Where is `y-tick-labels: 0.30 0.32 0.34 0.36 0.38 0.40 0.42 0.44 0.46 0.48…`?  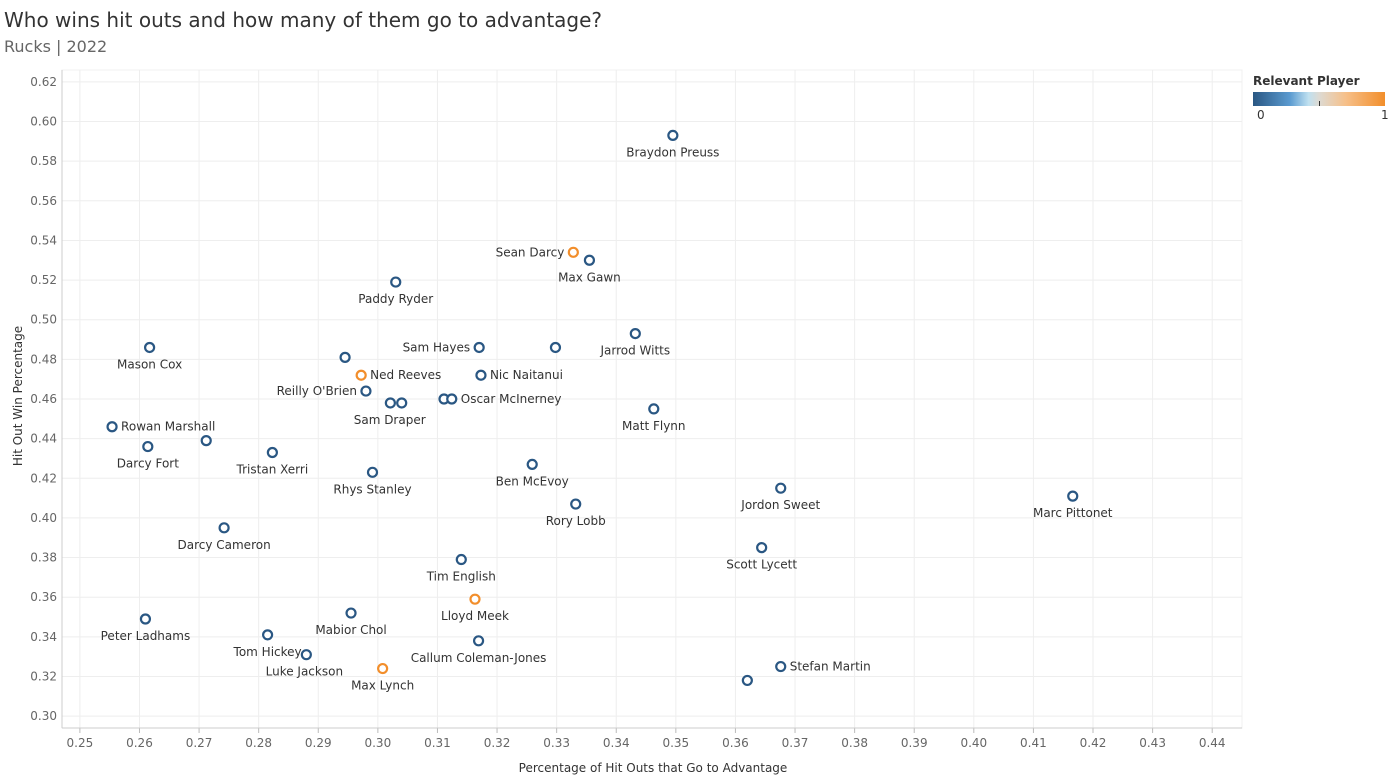 y-tick-labels: 0.30 0.32 0.34 0.36 0.38 0.40 0.42 0.44 0.46 0.48… is located at coordinates (43, 399).